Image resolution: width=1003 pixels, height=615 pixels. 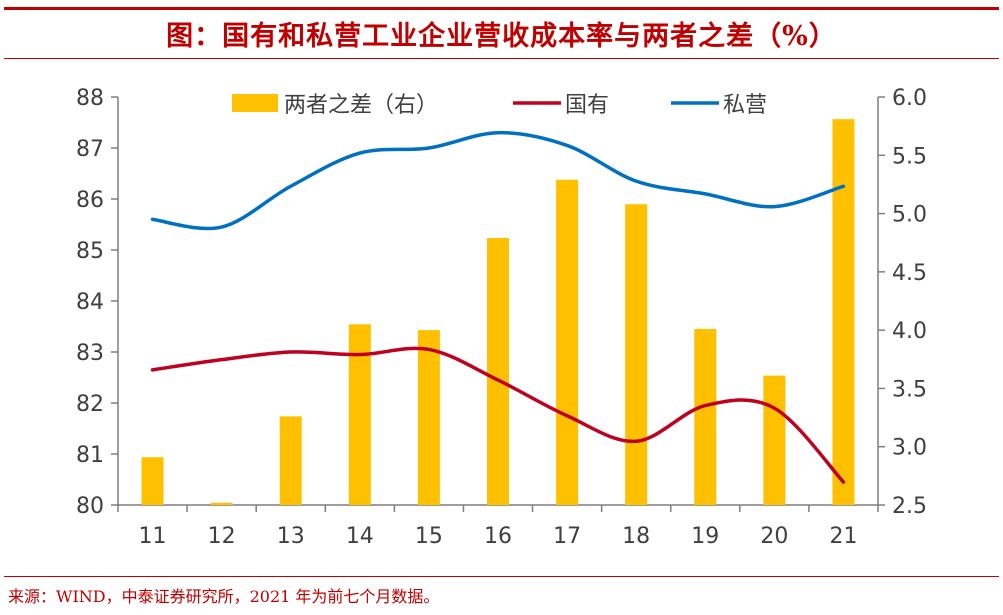 I want to click on y-left-tick-label: 84, so click(x=90, y=302).